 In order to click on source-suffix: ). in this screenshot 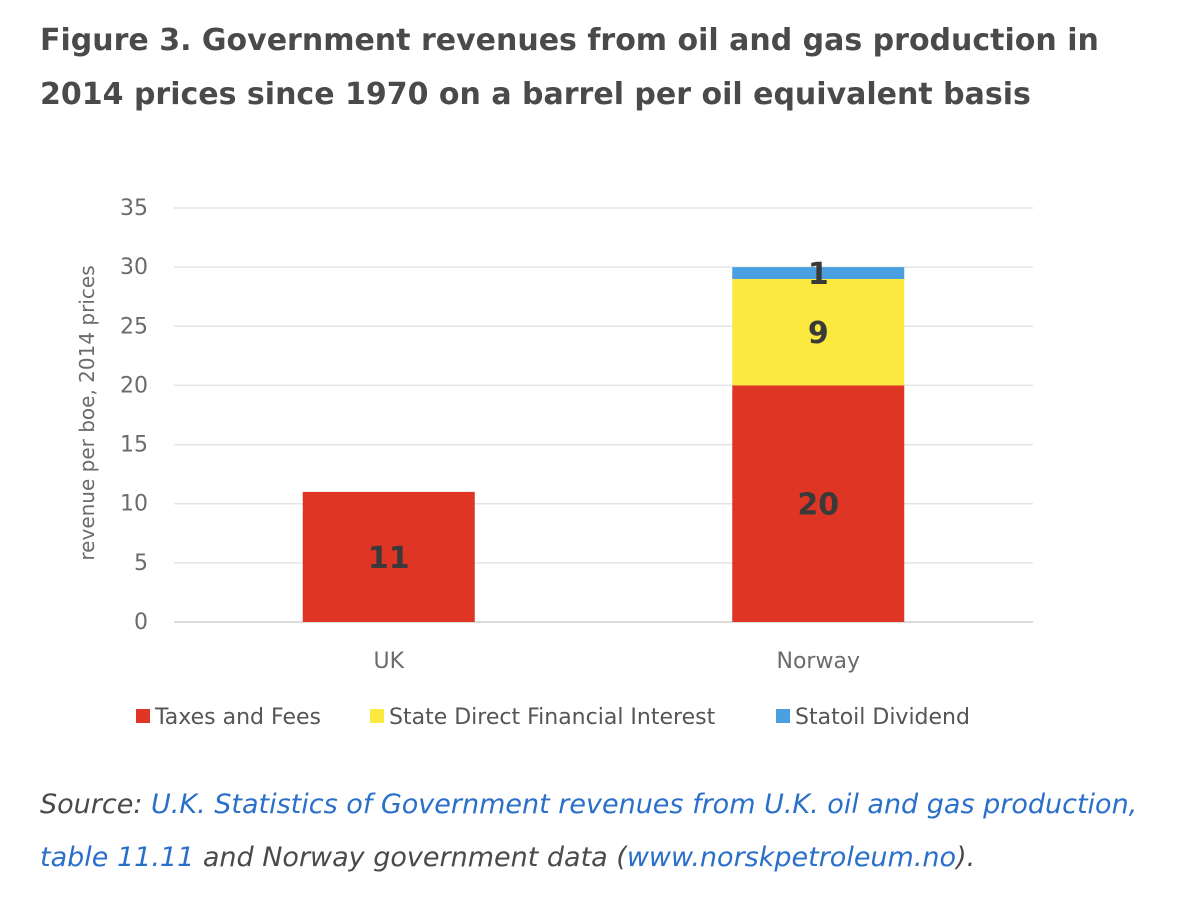, I will do `click(966, 857)`.